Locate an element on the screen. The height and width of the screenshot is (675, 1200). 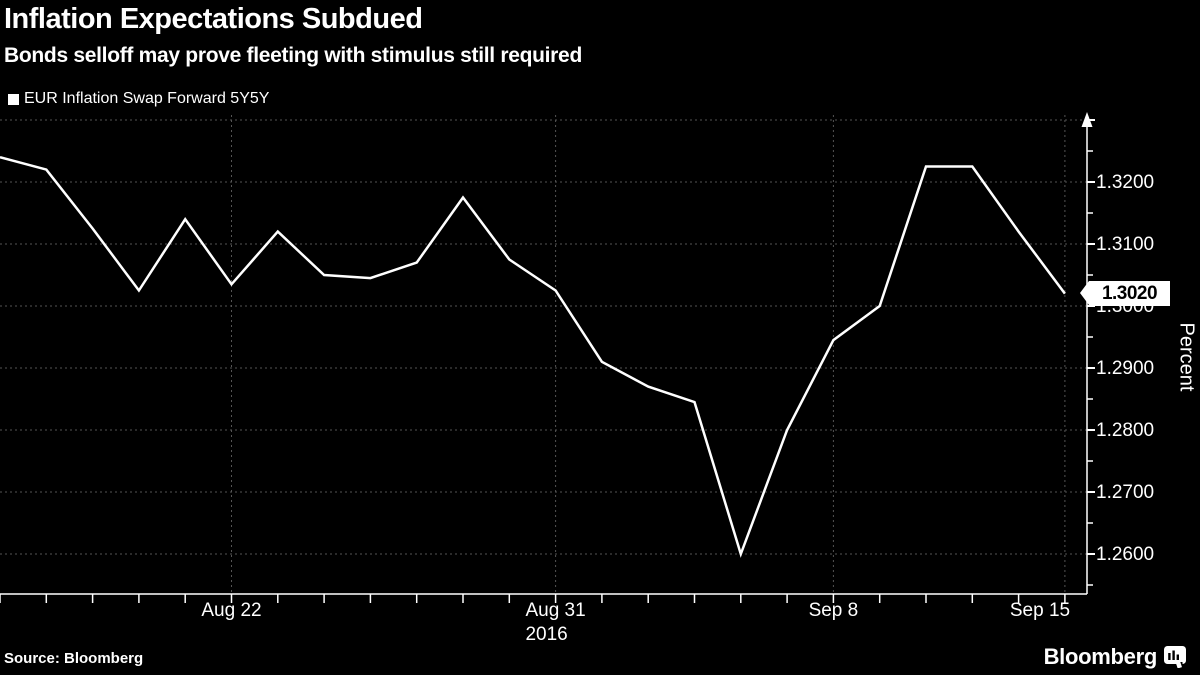
bloomberg-wordmark: Bloomberg is located at coordinates (1100, 656).